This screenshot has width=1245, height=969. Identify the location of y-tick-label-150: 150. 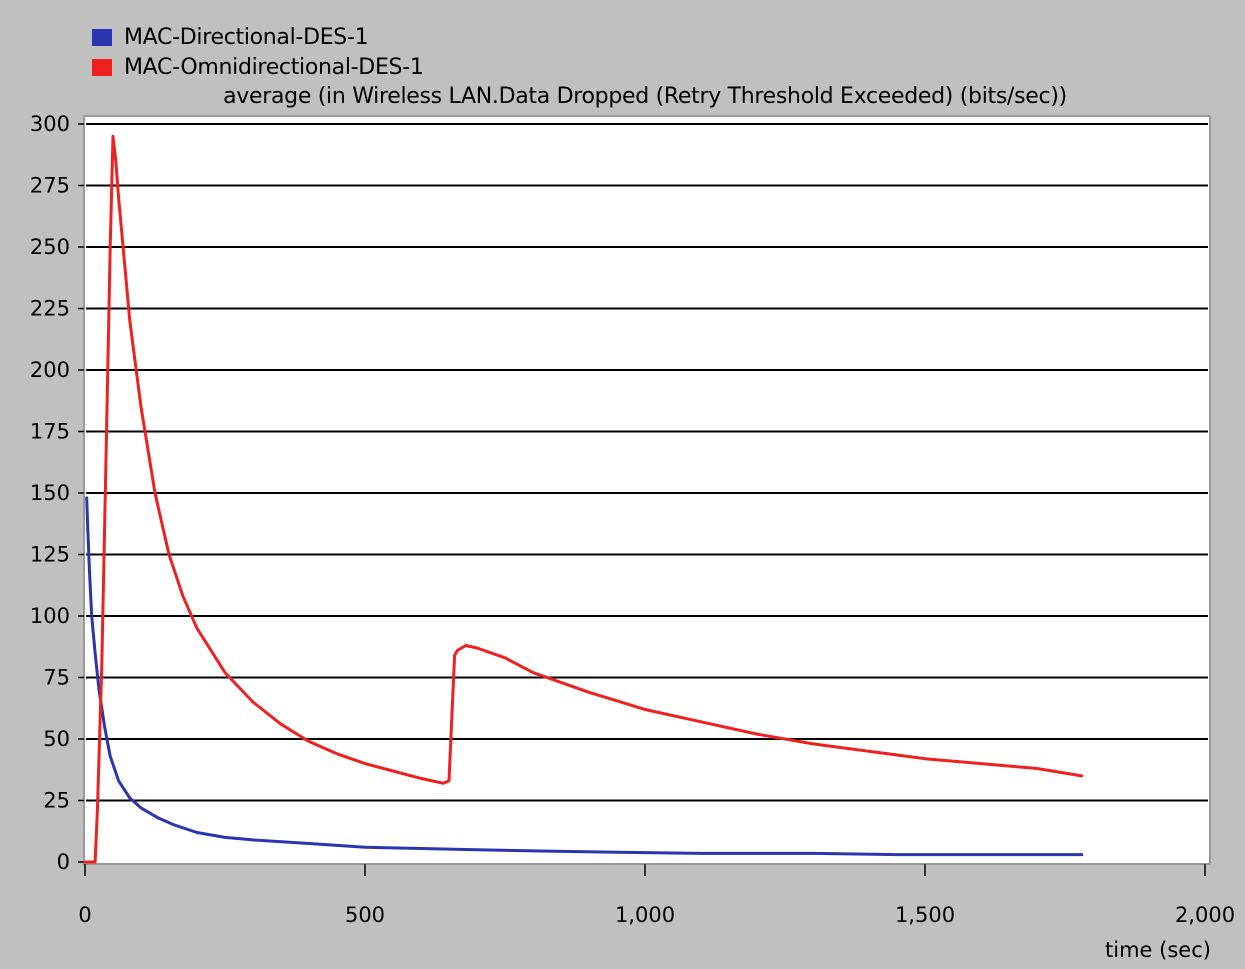
(50, 493).